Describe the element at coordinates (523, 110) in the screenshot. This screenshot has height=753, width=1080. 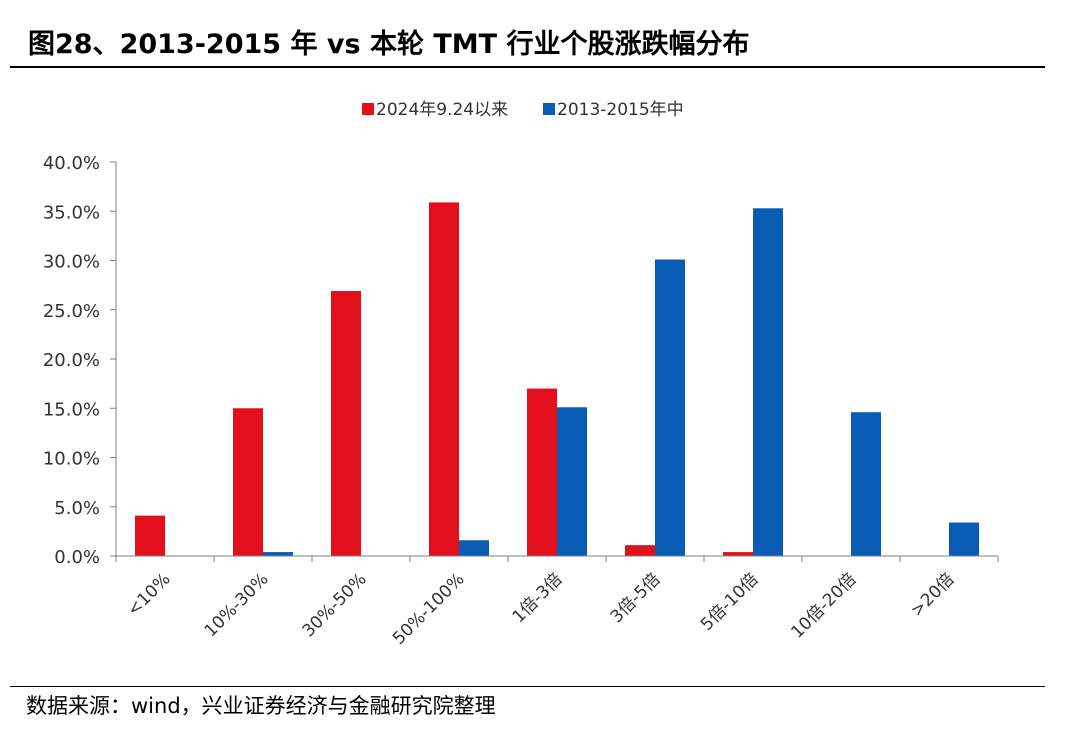
I see `legend: 2024年9.24以来 2013-2015年中` at that location.